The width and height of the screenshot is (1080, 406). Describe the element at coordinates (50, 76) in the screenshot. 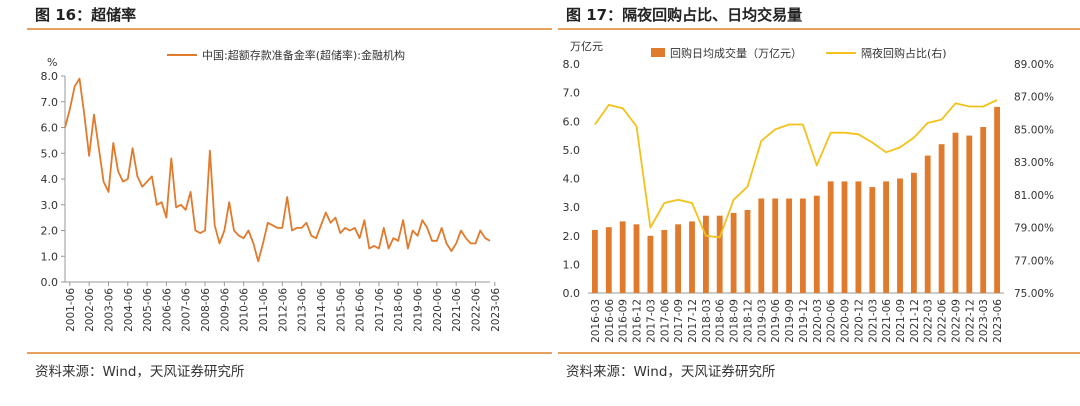

I see `y-tick-label: 8.0` at that location.